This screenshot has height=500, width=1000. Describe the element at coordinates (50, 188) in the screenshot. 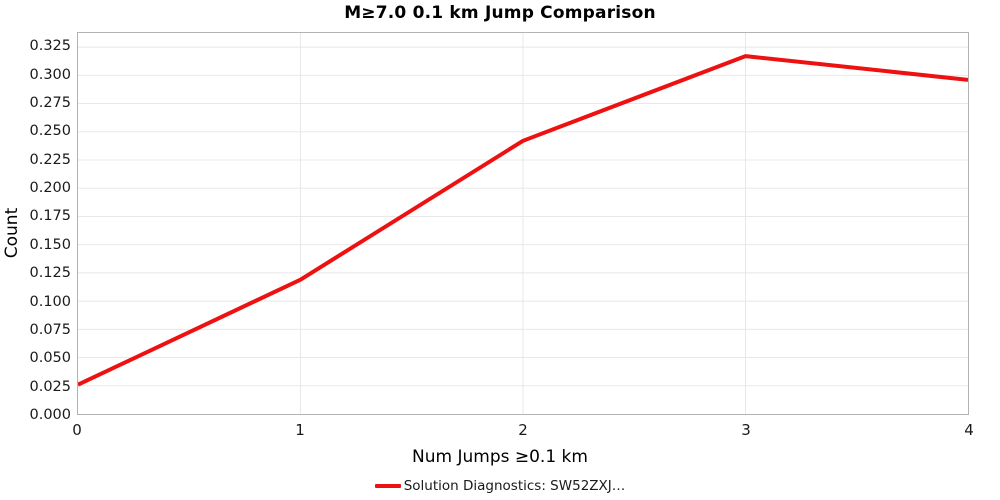

I see `y-tick-label: 0.200` at that location.